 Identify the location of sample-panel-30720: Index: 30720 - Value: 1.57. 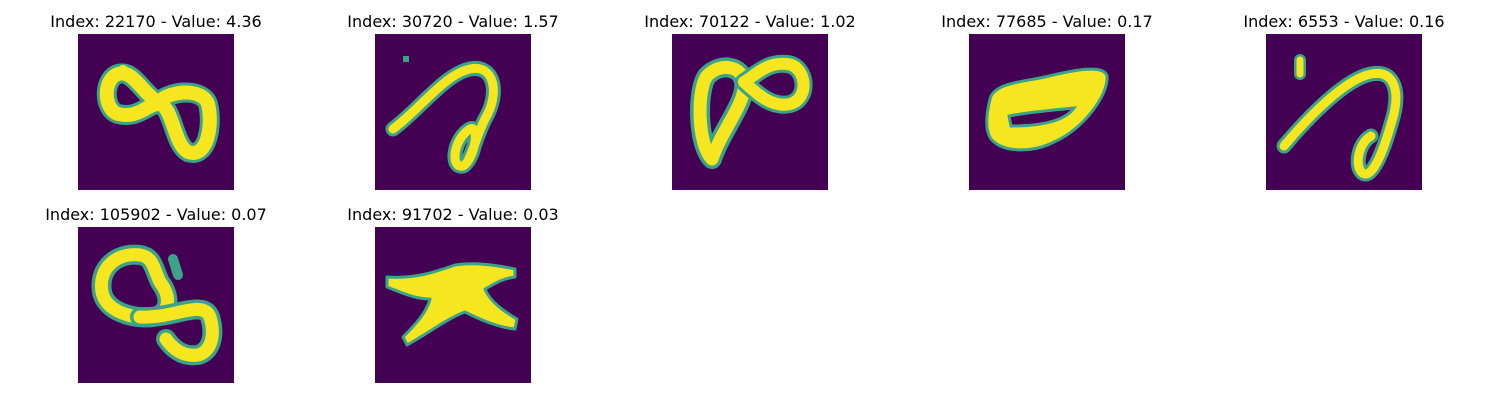
(453, 102).